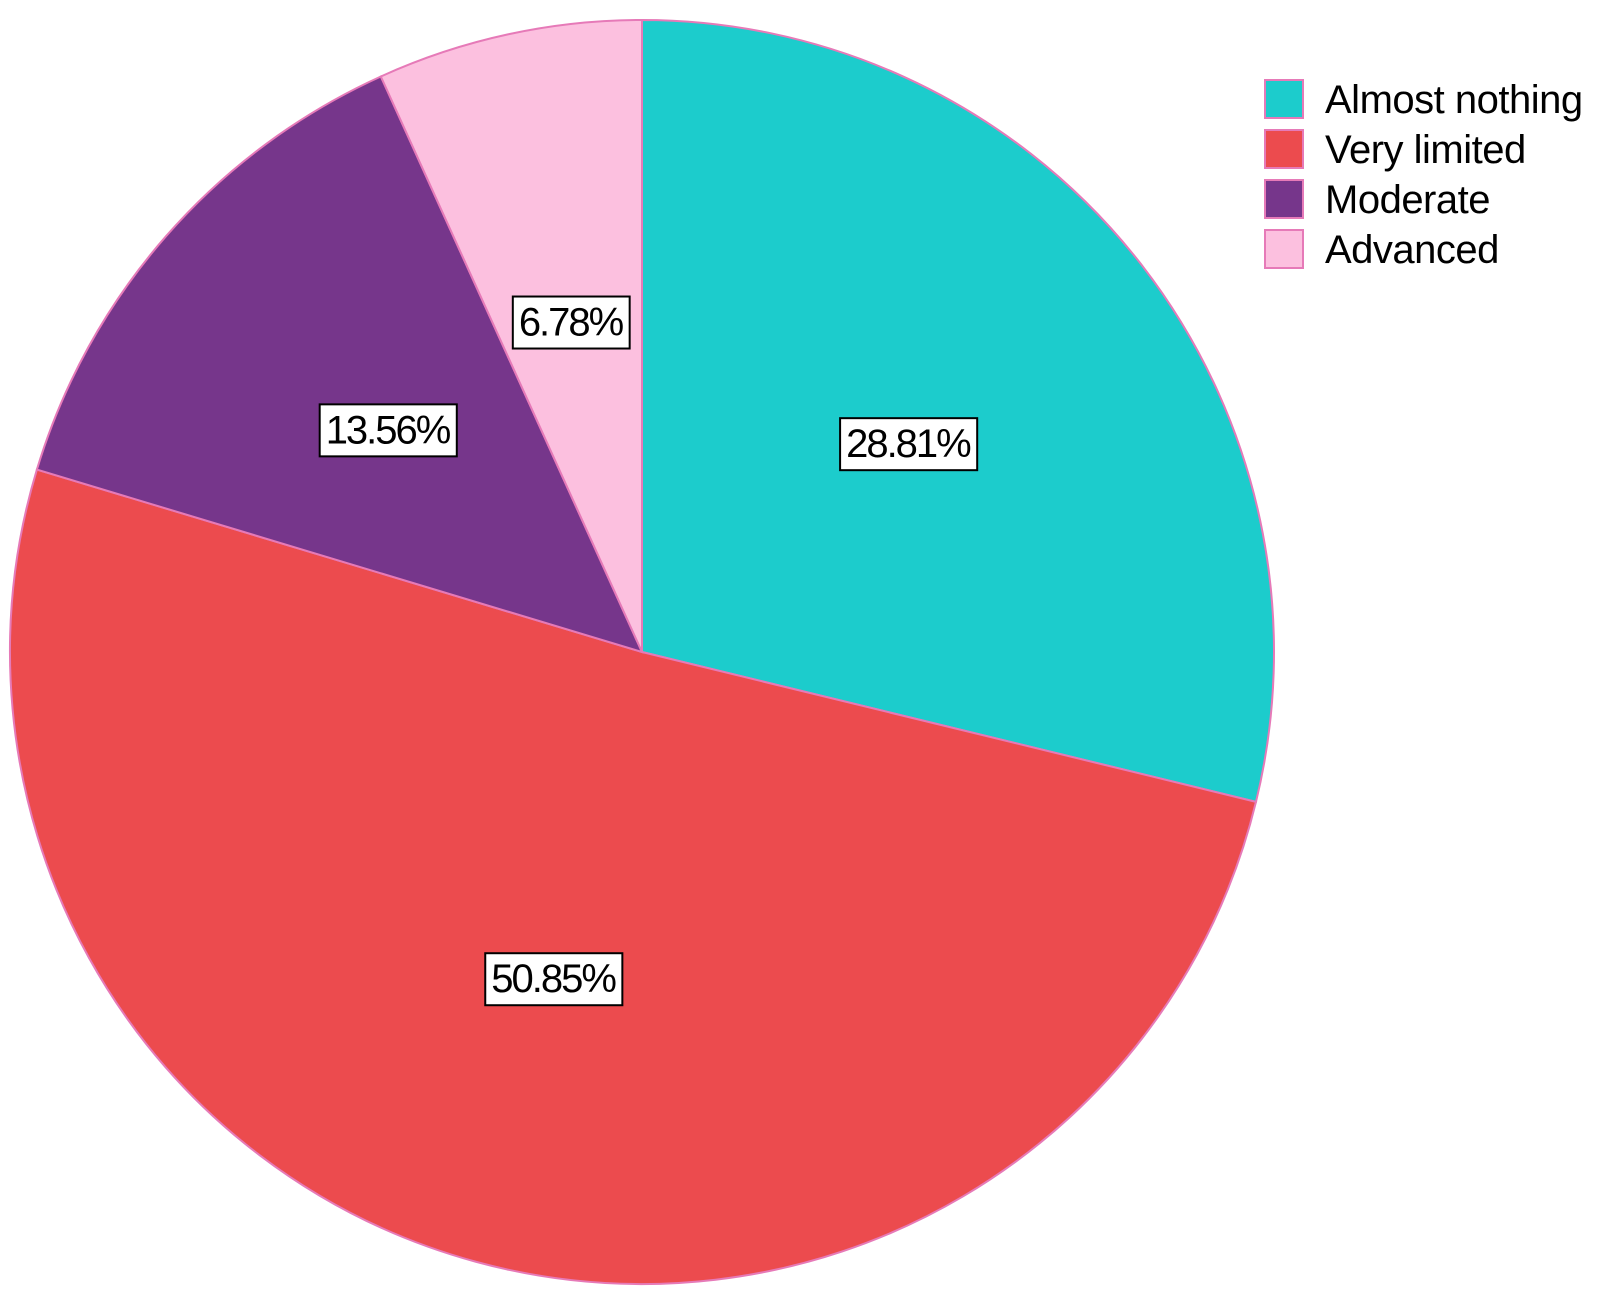 This screenshot has height=1304, width=1600. What do you see at coordinates (1412, 250) in the screenshot?
I see `legend-label: Advanced` at bounding box center [1412, 250].